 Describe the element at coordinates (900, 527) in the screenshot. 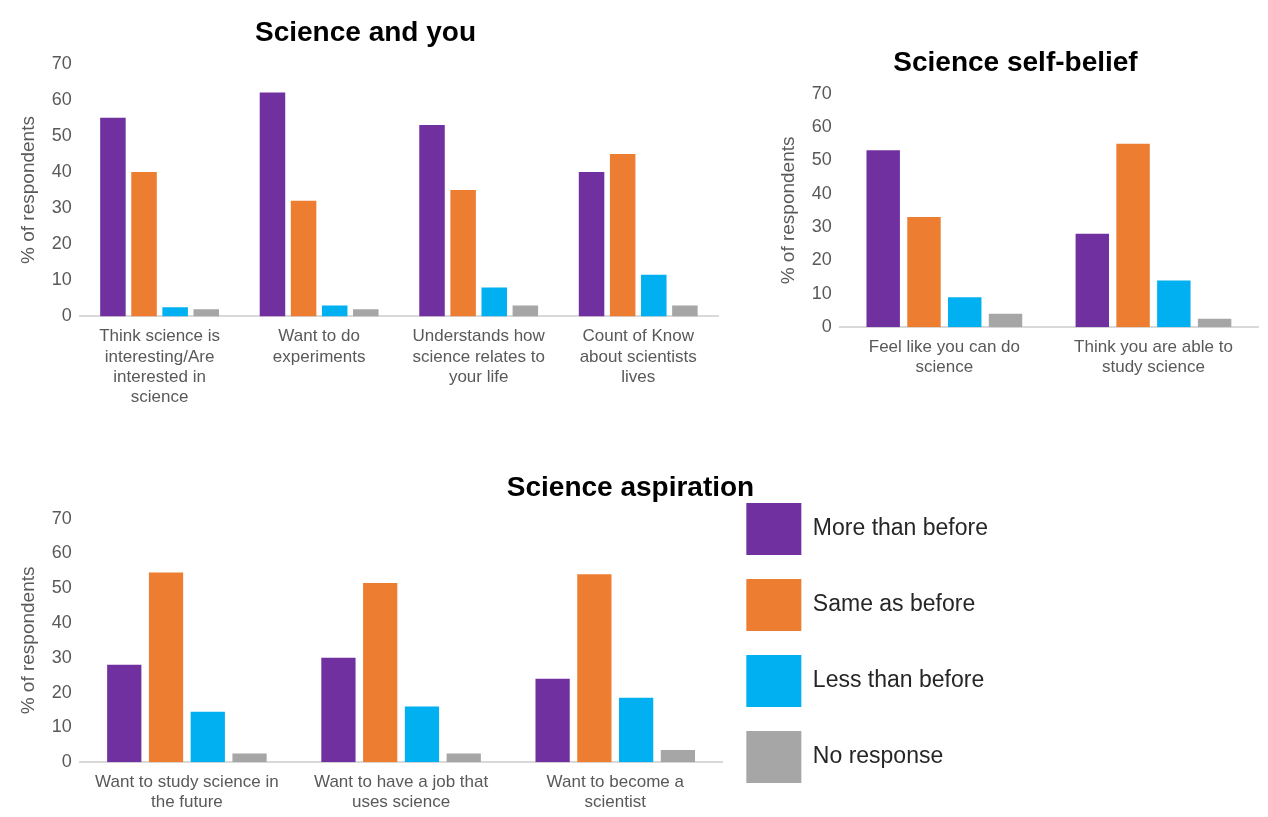

I see `legend-label: More than before` at that location.